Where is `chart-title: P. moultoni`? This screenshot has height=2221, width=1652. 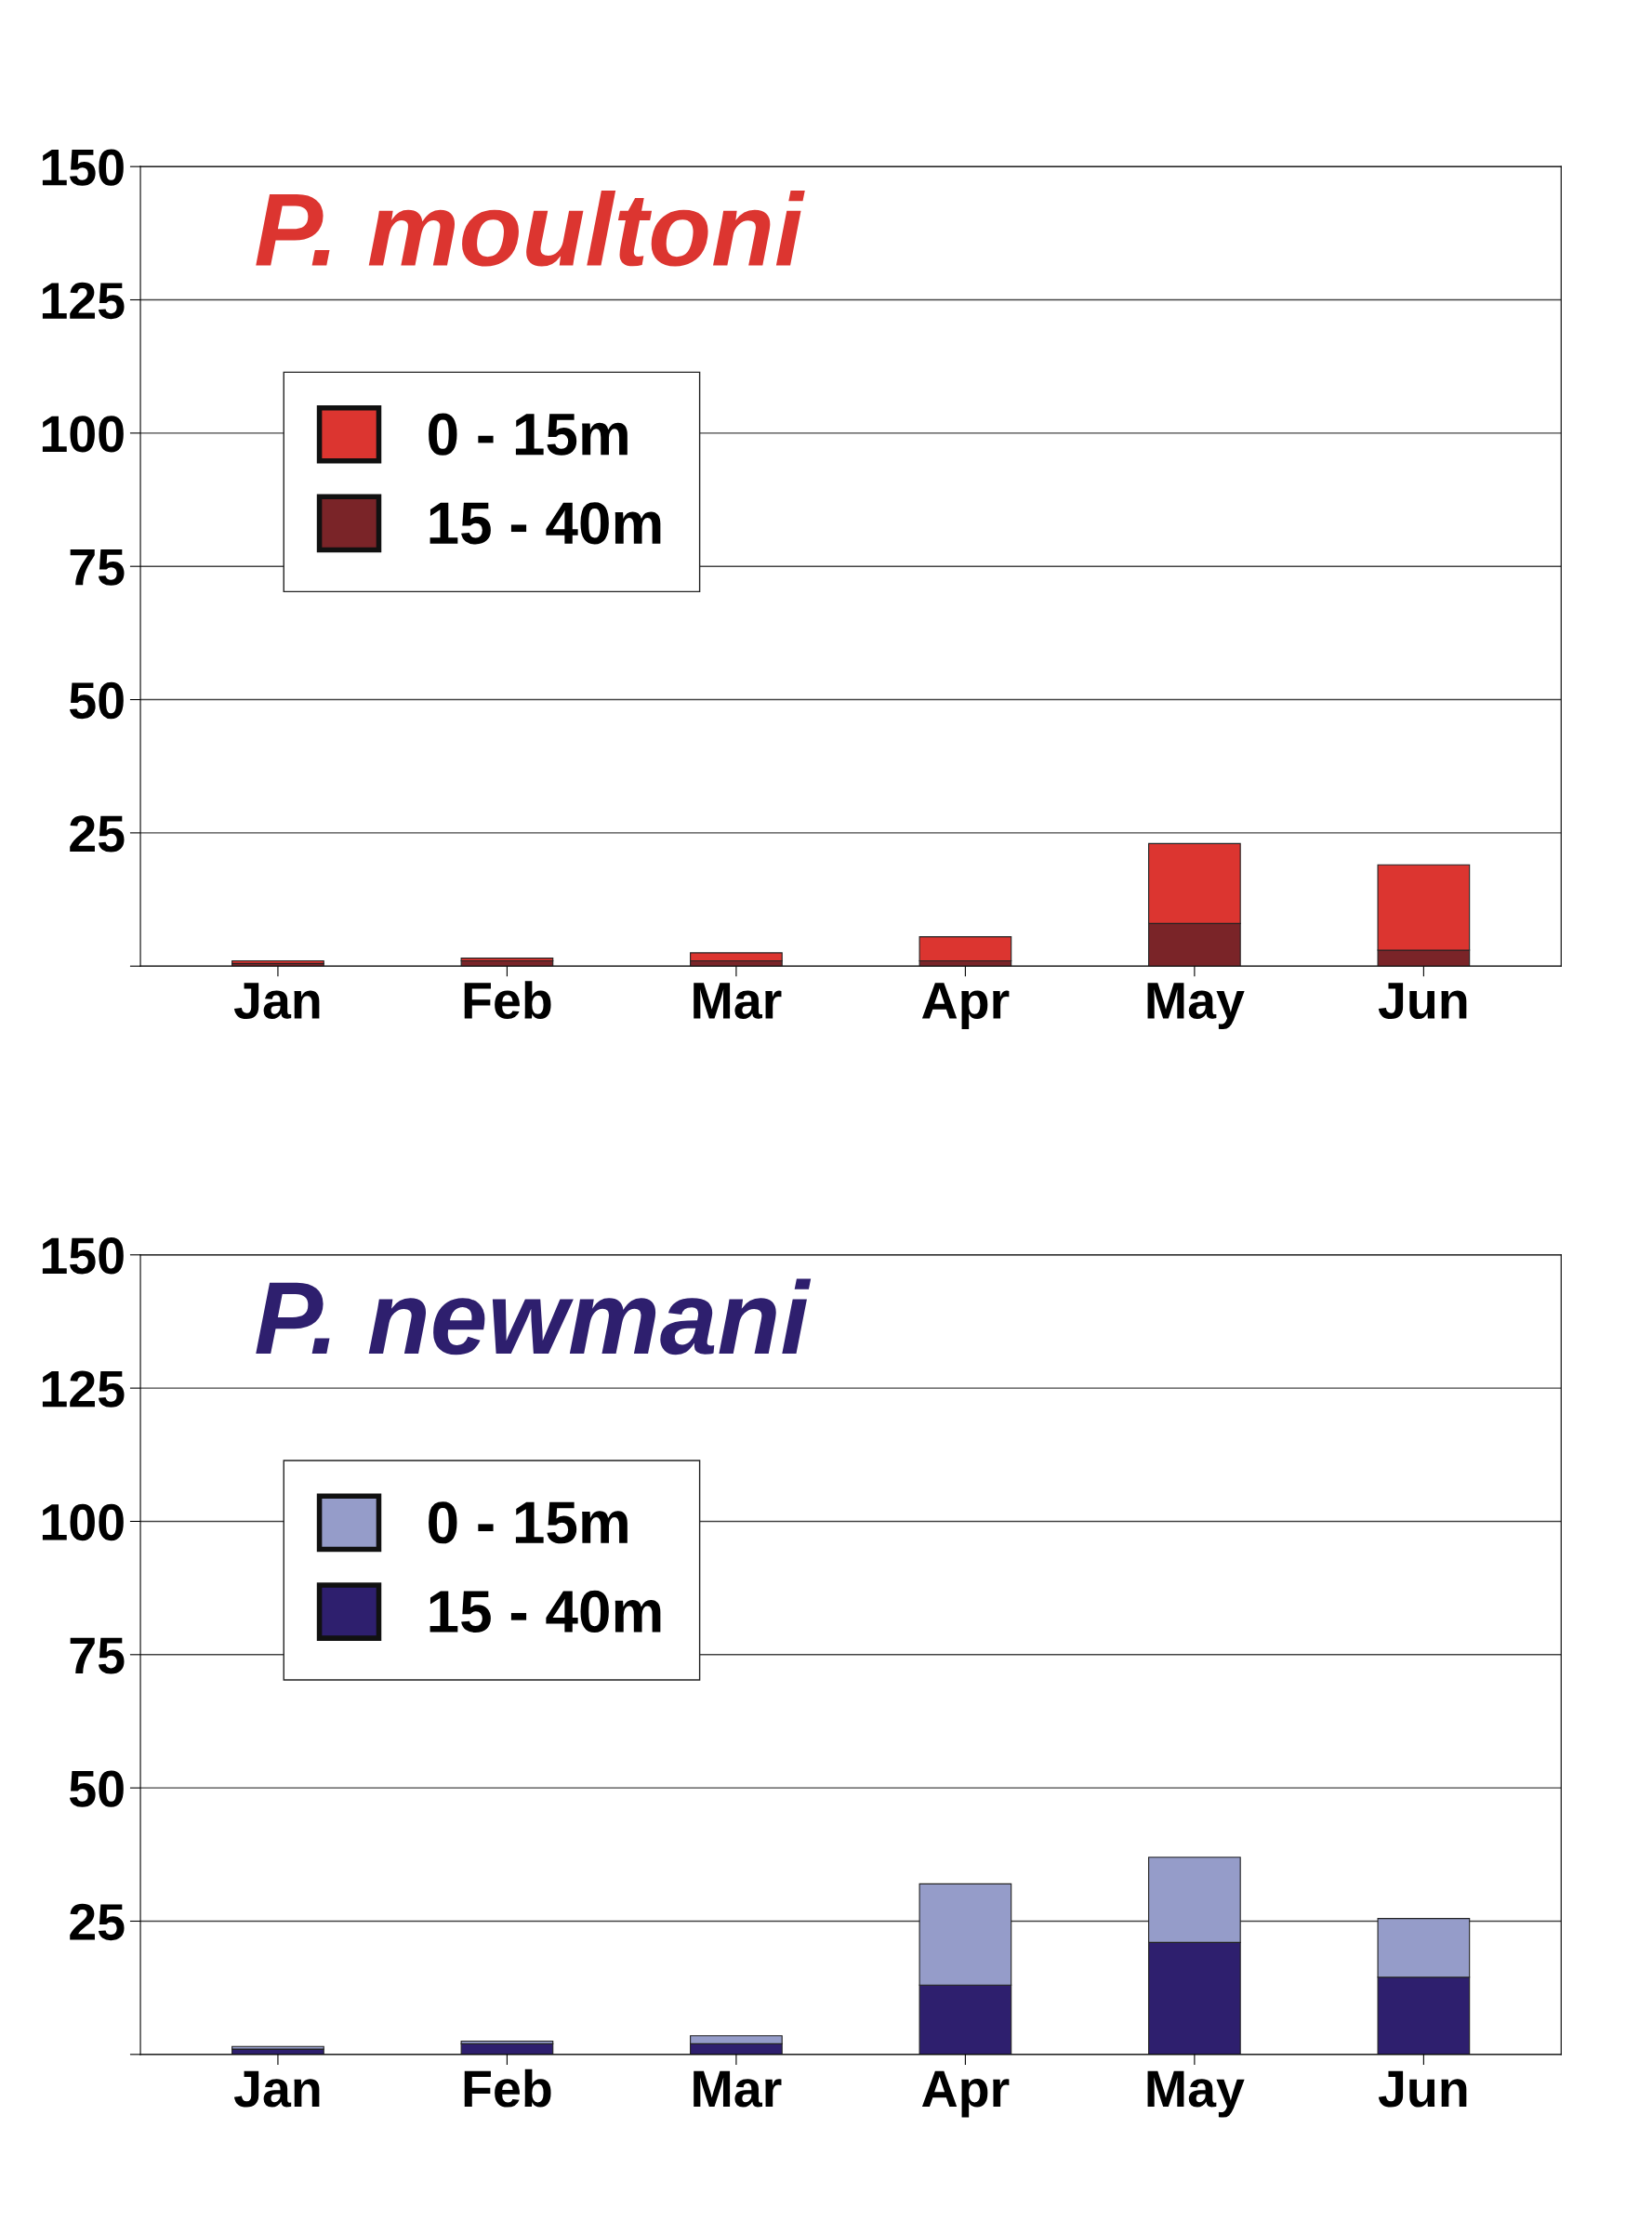 chart-title: P. moultoni is located at coordinates (530, 229).